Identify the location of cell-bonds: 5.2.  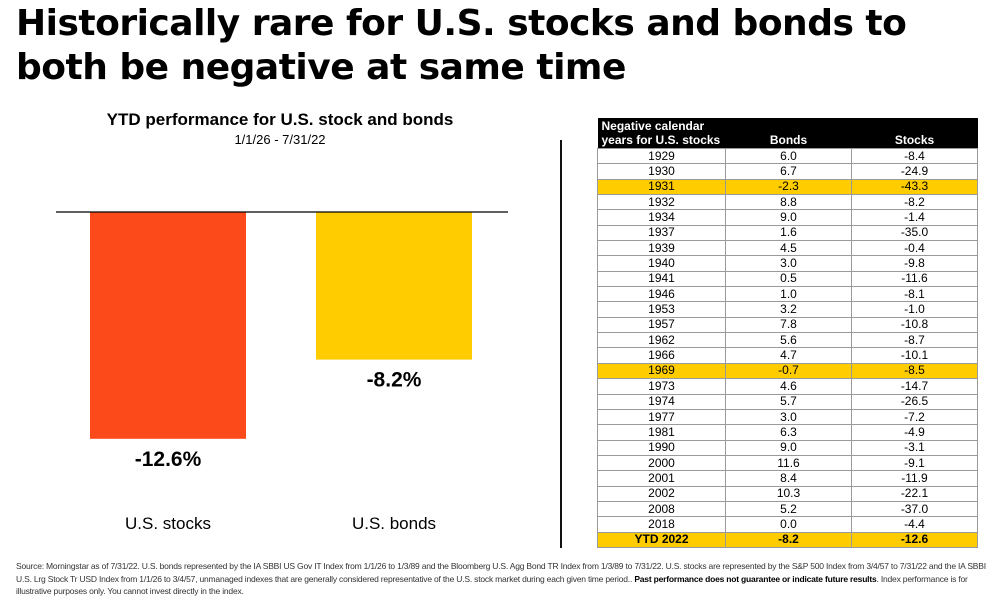
(788, 509).